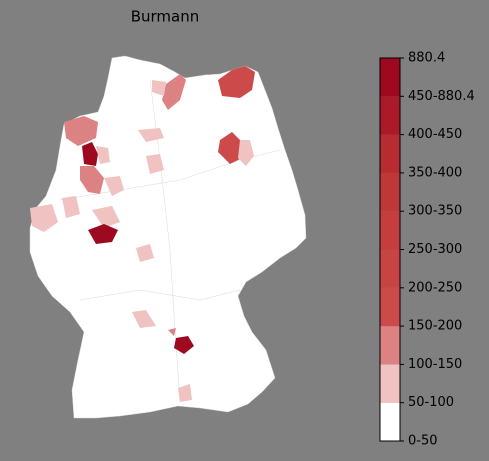  What do you see at coordinates (165, 17) in the screenshot?
I see `map-title: Burmann` at bounding box center [165, 17].